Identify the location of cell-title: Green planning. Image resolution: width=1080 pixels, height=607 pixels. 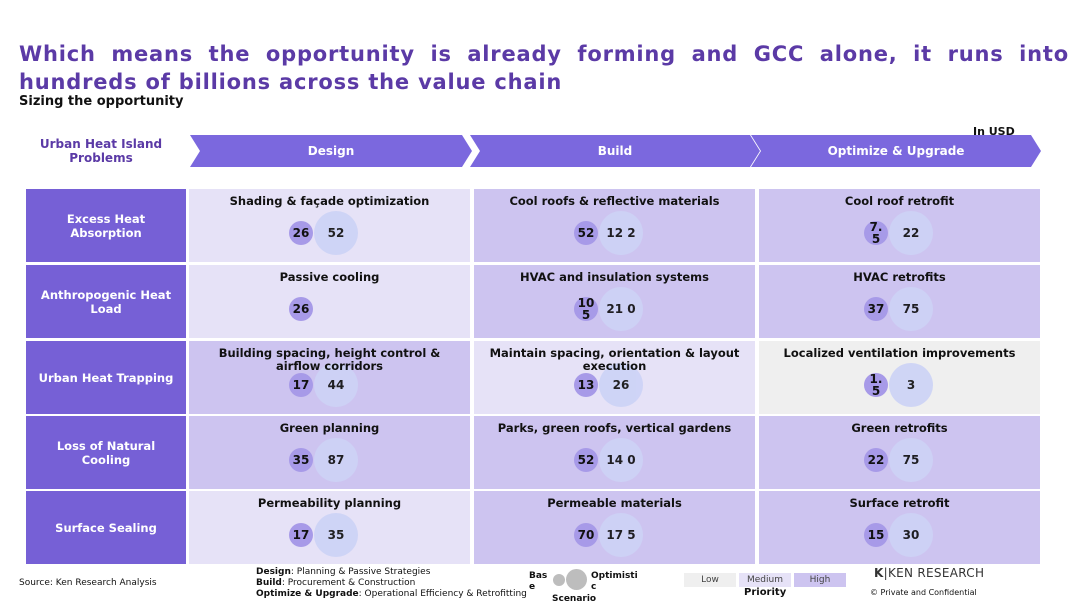
(329, 428).